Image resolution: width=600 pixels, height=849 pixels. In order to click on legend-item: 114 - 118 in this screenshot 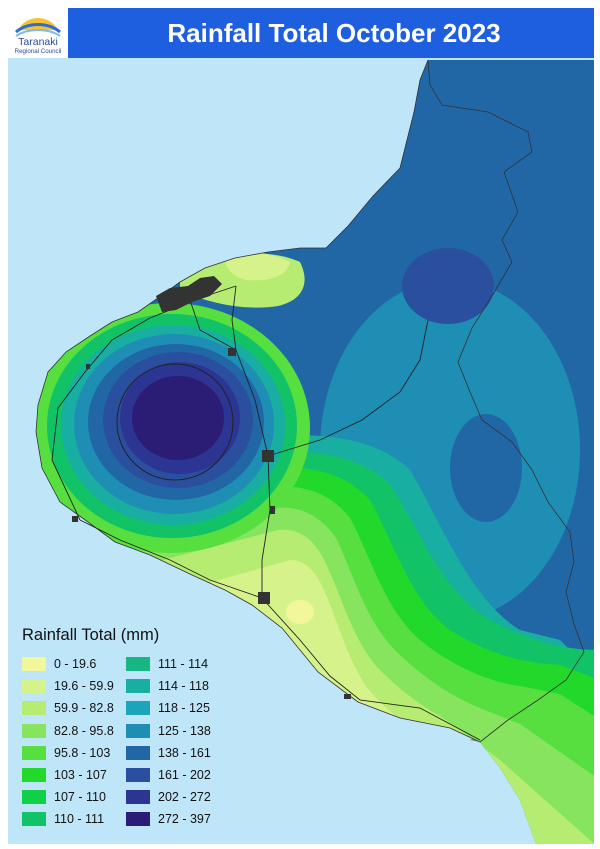, I will do `click(186, 686)`.